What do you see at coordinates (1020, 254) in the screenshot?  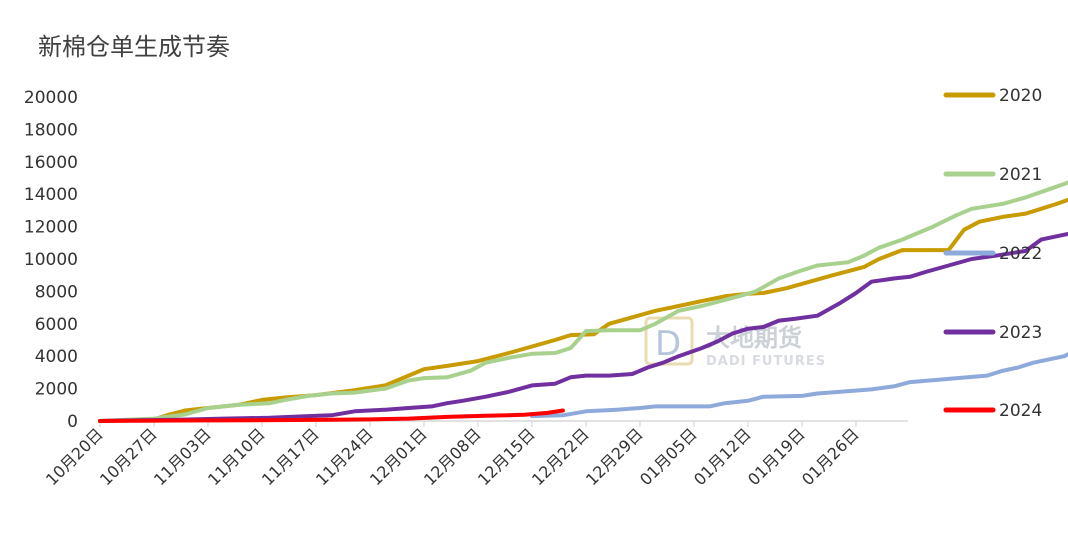 I see `legend-label-2022: 2022` at bounding box center [1020, 254].